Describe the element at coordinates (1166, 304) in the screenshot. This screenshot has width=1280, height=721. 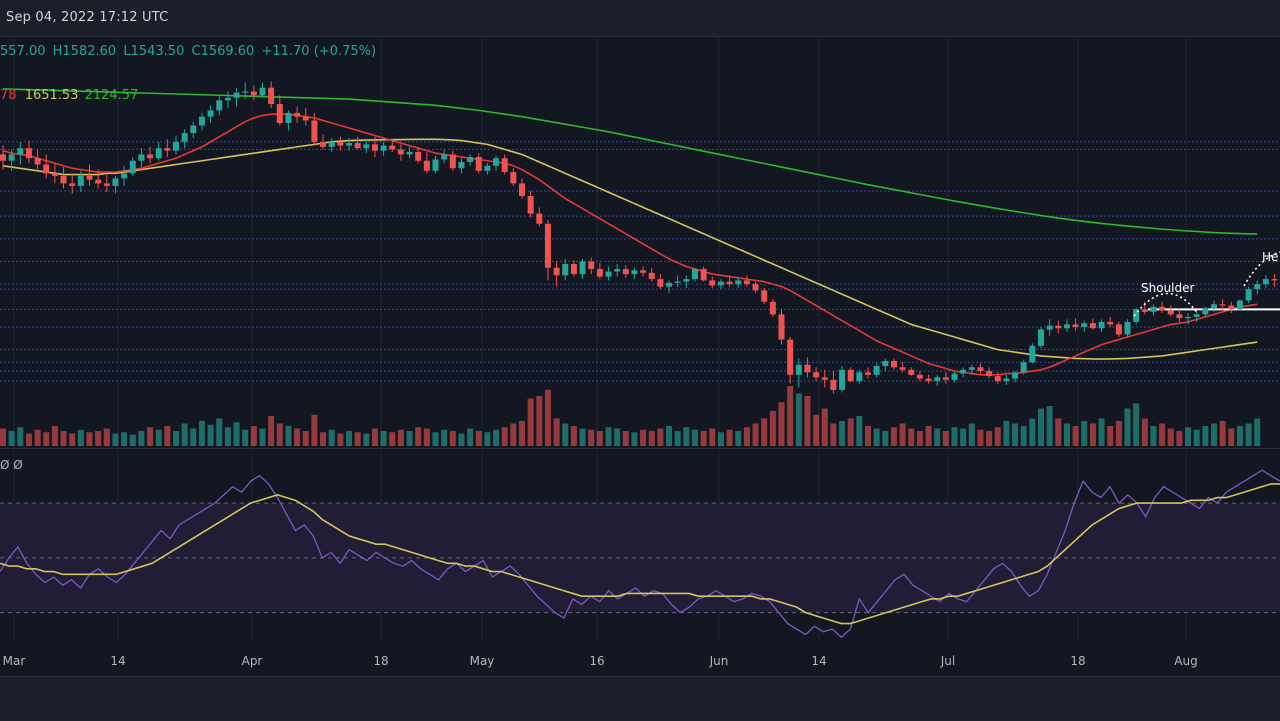
I see `shoulder-arc` at that location.